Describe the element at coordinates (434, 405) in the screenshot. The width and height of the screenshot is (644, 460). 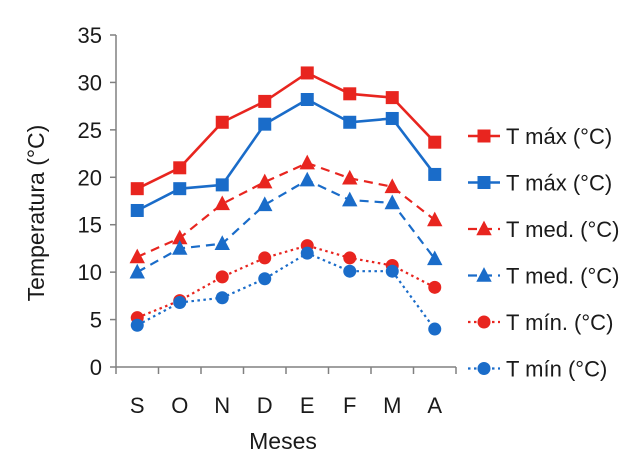
I see `x-tick-label: A` at that location.